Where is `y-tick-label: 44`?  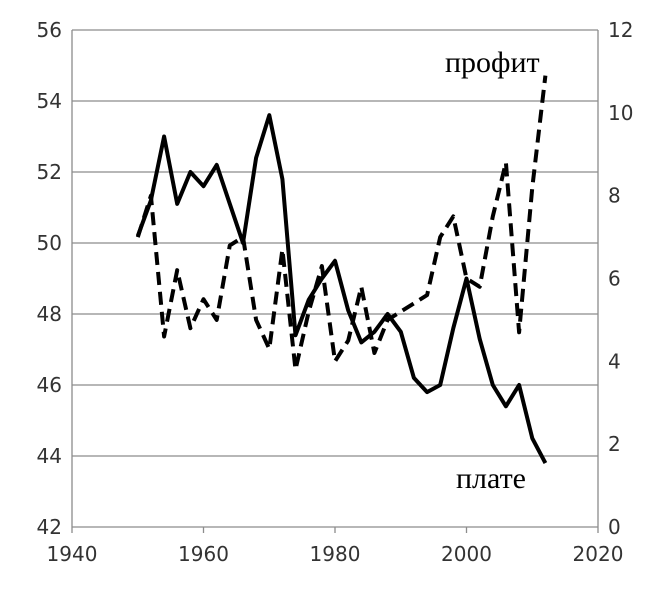
y-tick-label: 44 is located at coordinates (49, 456).